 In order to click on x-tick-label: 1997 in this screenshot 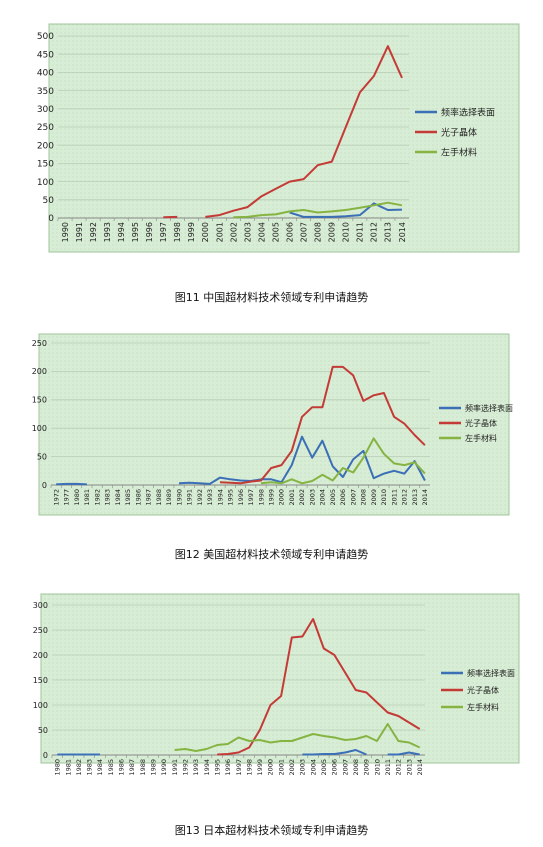, I will do `click(163, 232)`.